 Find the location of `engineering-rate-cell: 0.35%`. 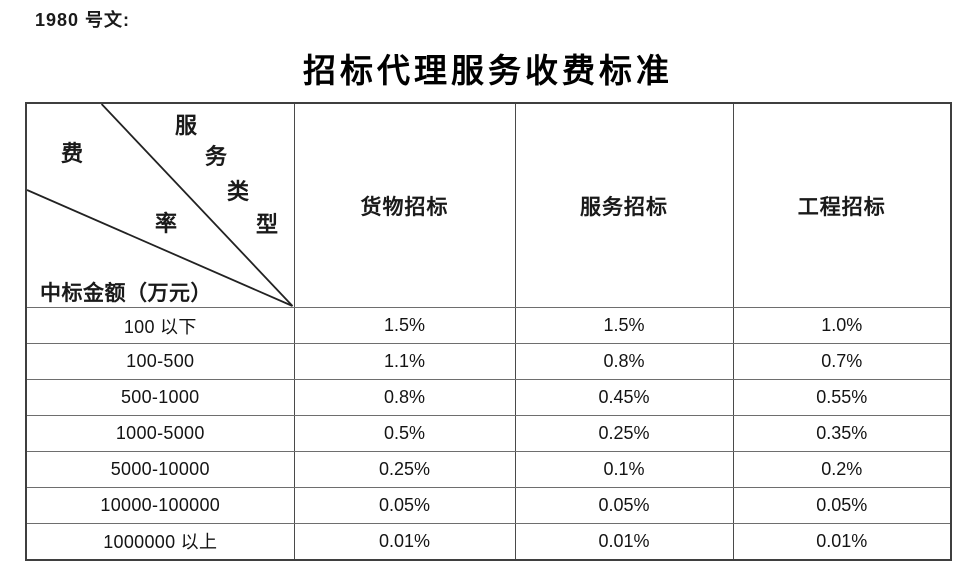

engineering-rate-cell: 0.35% is located at coordinates (842, 433).